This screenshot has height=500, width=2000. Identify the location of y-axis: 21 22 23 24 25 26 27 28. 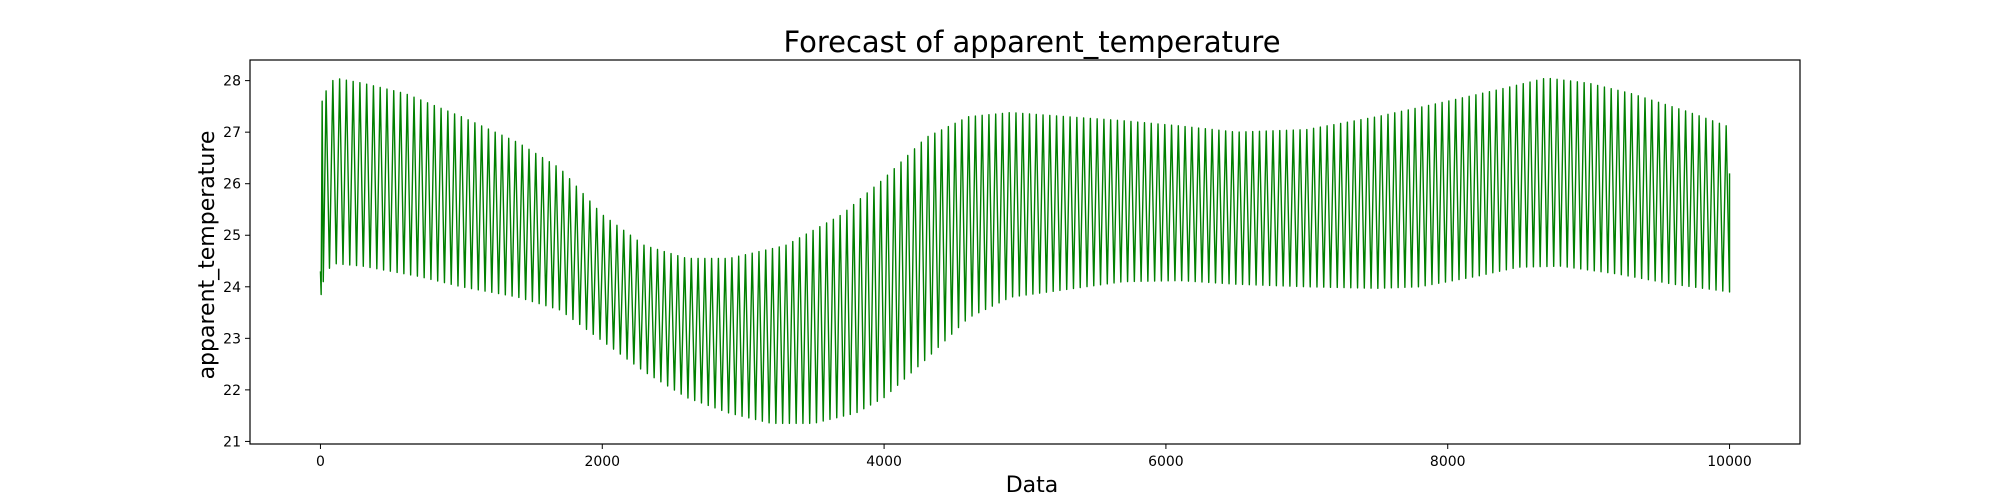
(236, 262).